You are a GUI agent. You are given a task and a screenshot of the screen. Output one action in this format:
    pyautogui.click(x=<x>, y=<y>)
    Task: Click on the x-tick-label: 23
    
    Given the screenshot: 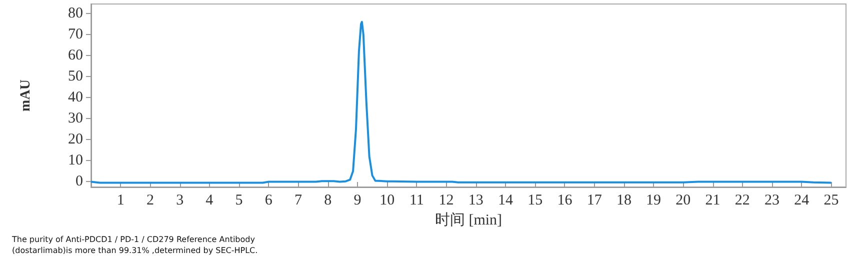 What is the action you would take?
    pyautogui.click(x=772, y=200)
    